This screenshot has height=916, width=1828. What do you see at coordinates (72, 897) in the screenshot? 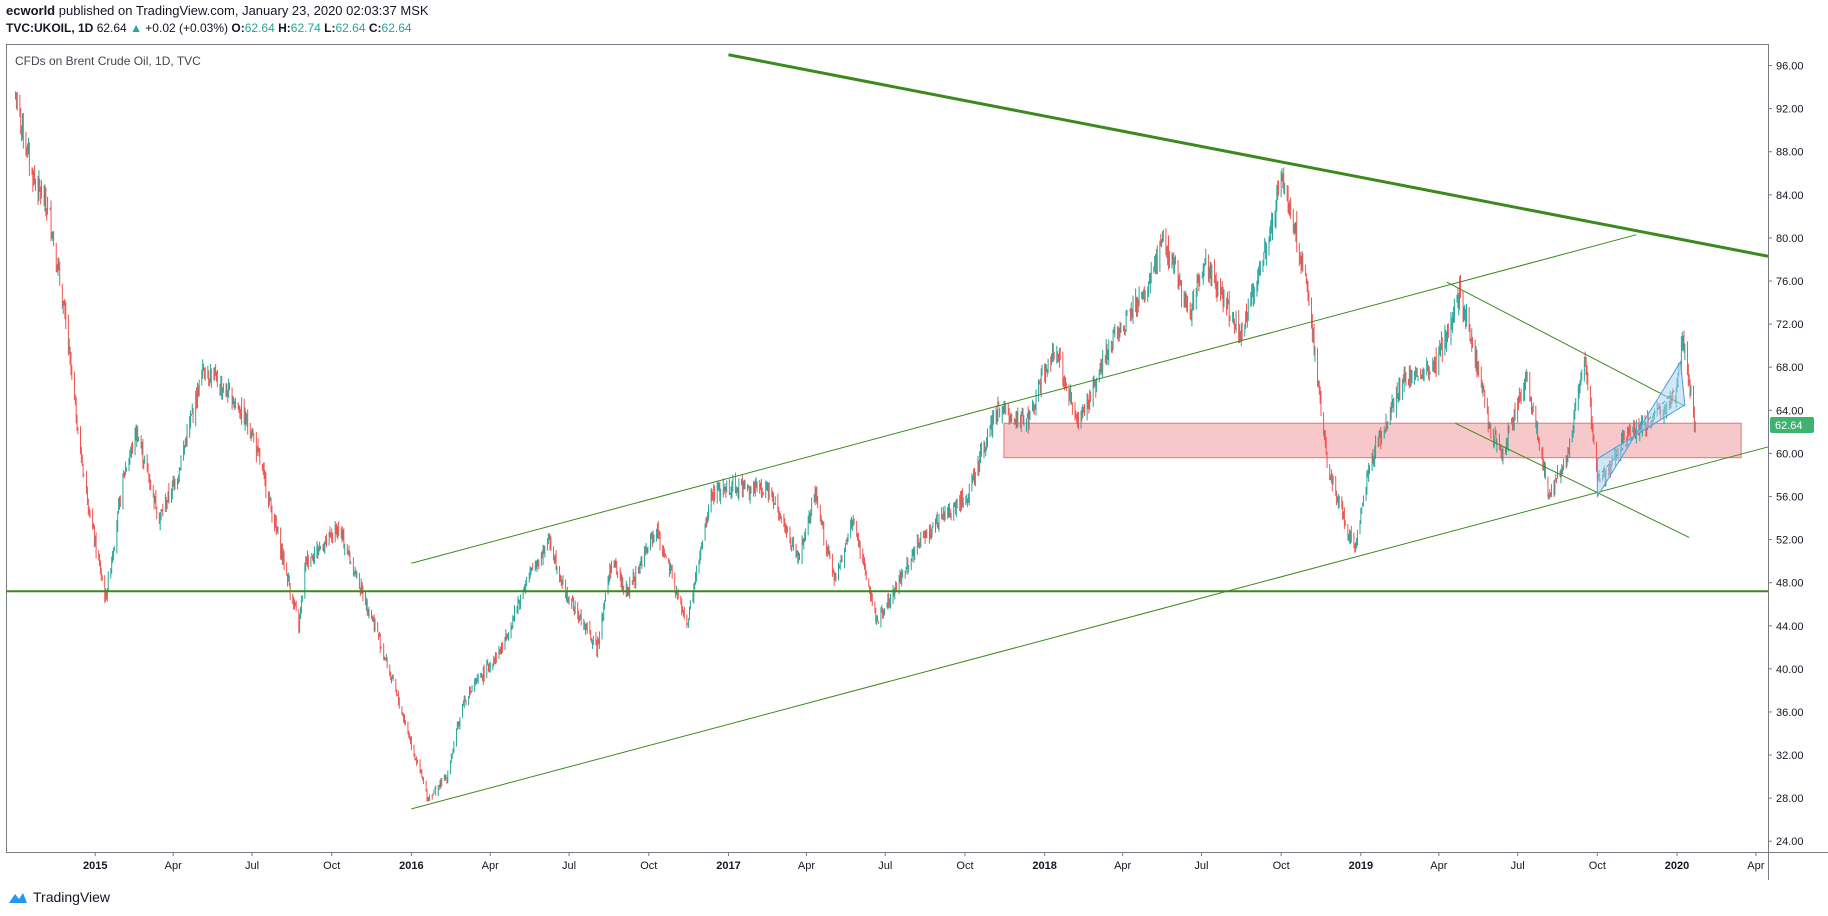
I see `brand-name: TradingView` at bounding box center [72, 897].